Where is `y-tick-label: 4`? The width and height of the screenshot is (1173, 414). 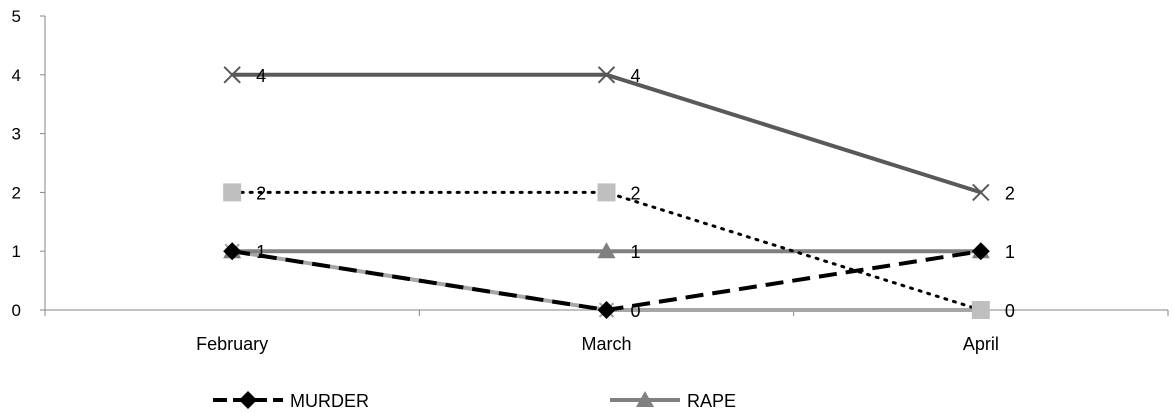
y-tick-label: 4 is located at coordinates (16, 75).